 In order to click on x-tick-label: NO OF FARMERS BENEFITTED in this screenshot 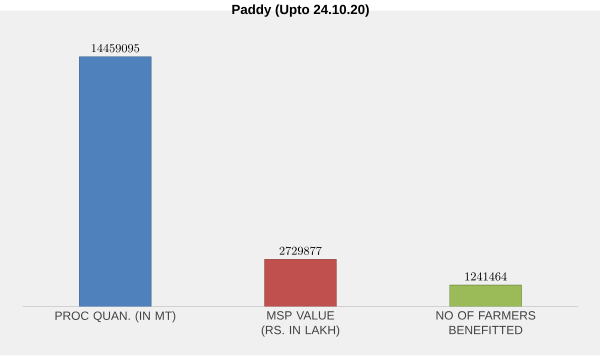, I will do `click(486, 322)`.